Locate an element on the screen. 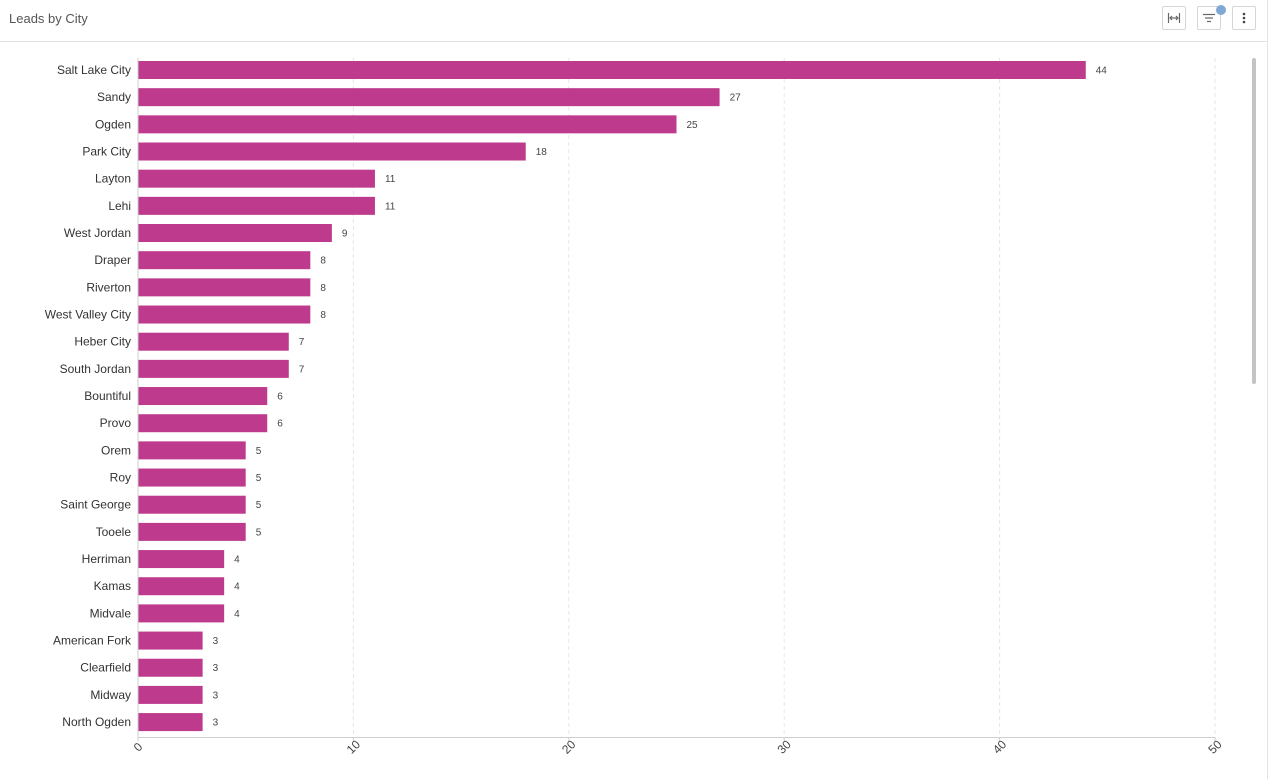 The width and height of the screenshot is (1271, 779). bar-roy is located at coordinates (192, 477).